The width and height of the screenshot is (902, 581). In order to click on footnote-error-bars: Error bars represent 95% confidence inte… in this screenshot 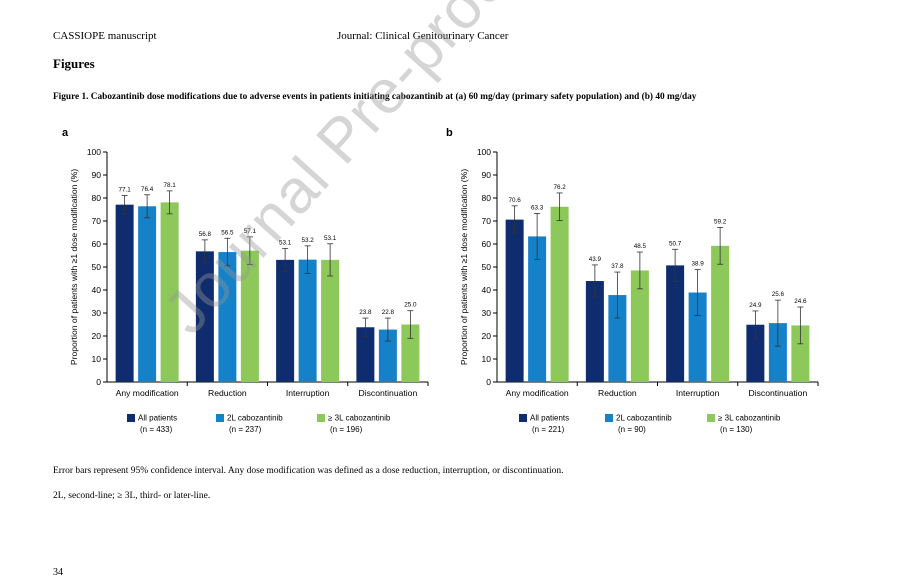, I will do `click(308, 471)`.